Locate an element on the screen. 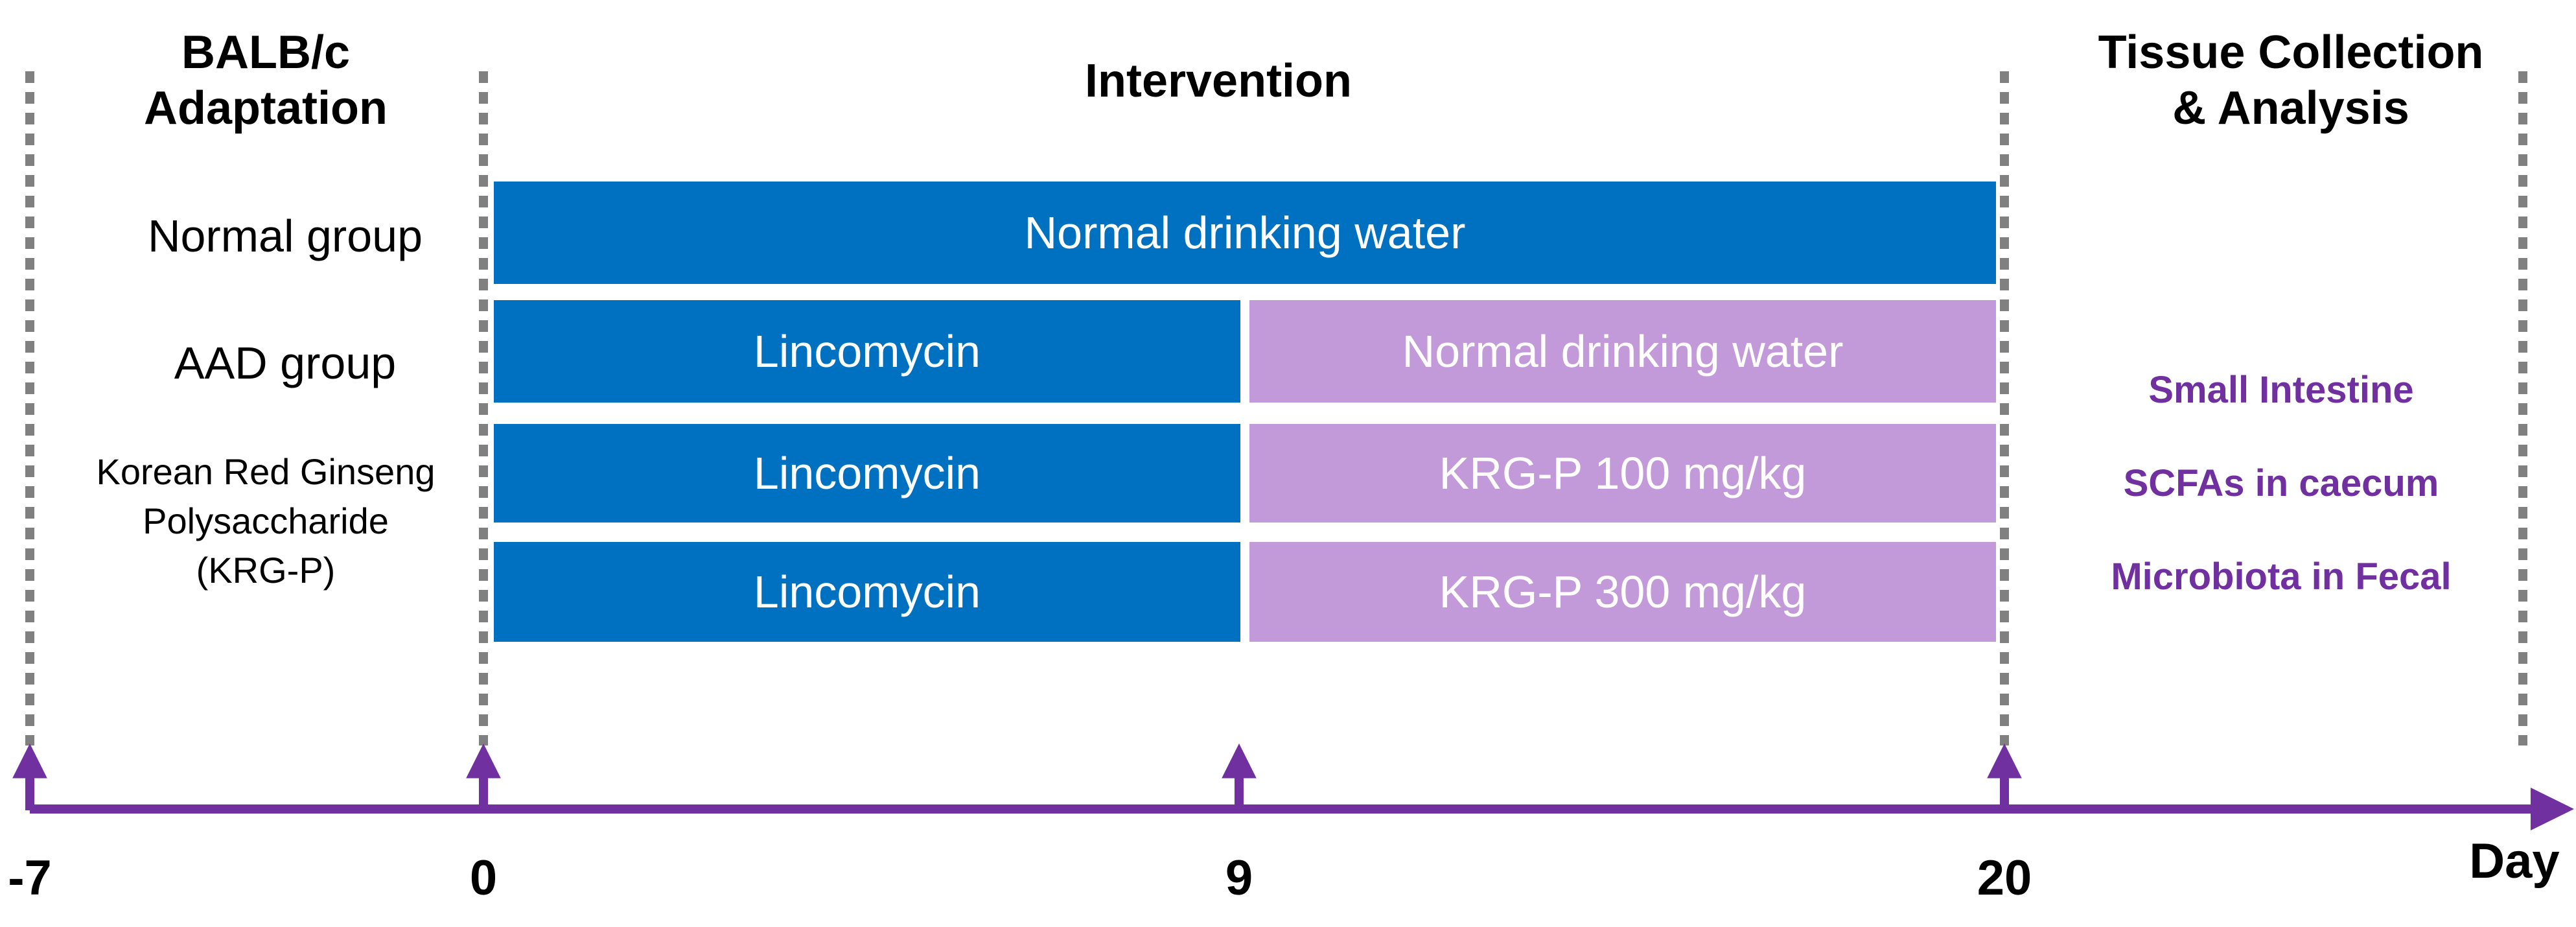  bar-krg100-lincomycin: Lincomycin is located at coordinates (867, 473).